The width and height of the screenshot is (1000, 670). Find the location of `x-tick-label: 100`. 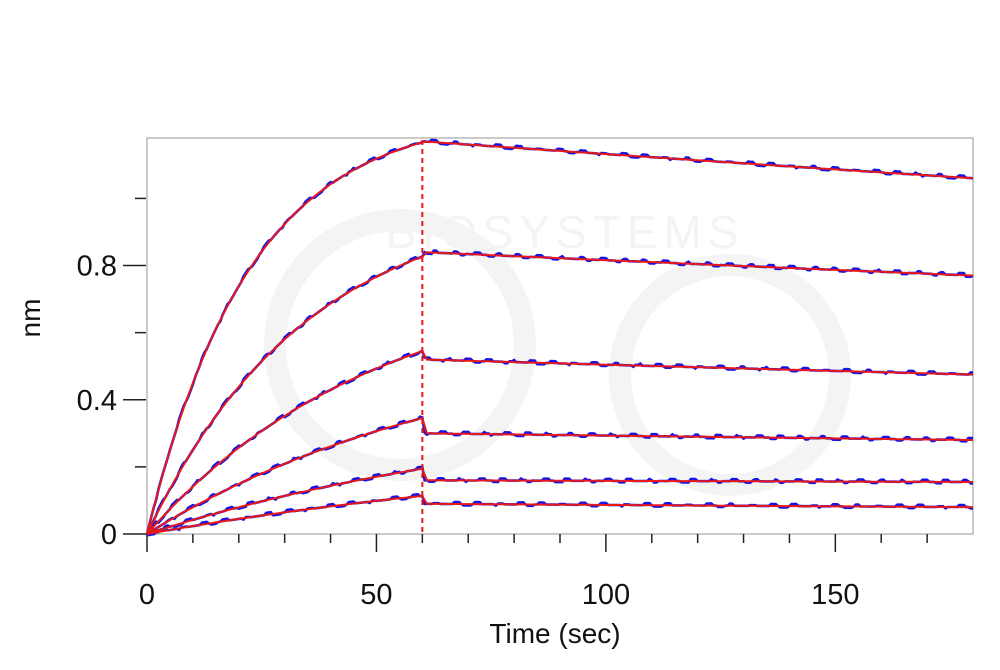

x-tick-label: 100 is located at coordinates (606, 595).